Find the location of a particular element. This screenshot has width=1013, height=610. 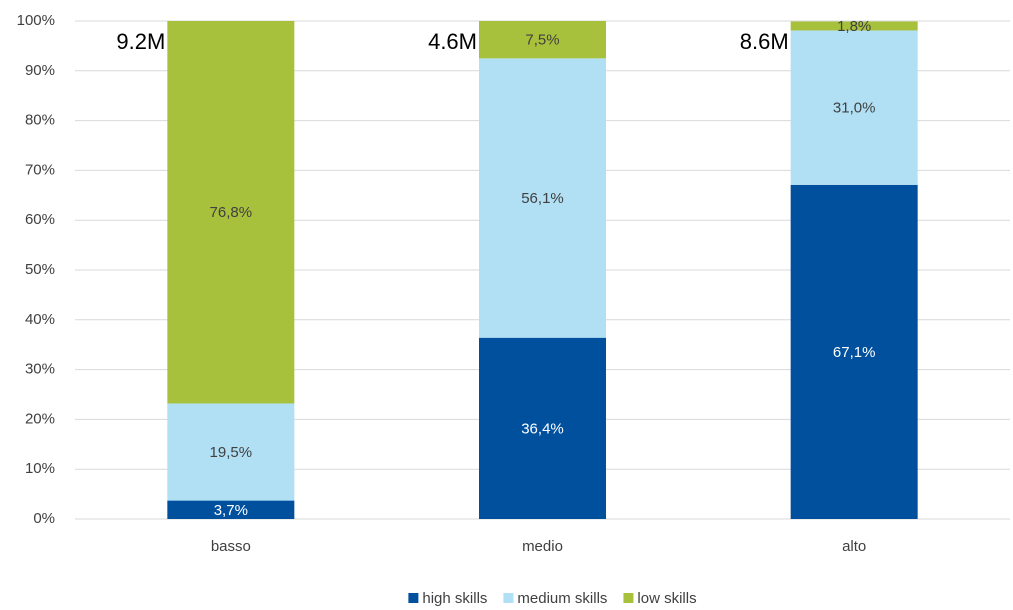

y-tick-label: 20% is located at coordinates (40, 418).